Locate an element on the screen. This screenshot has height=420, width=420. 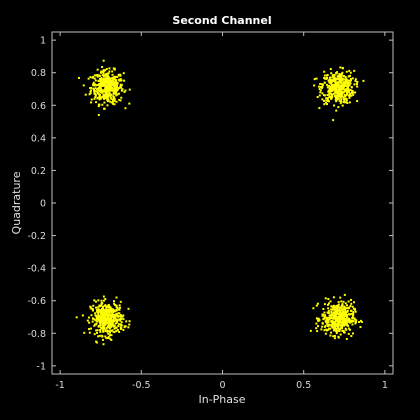
y-tick-label: 0.6 is located at coordinates (38, 106).